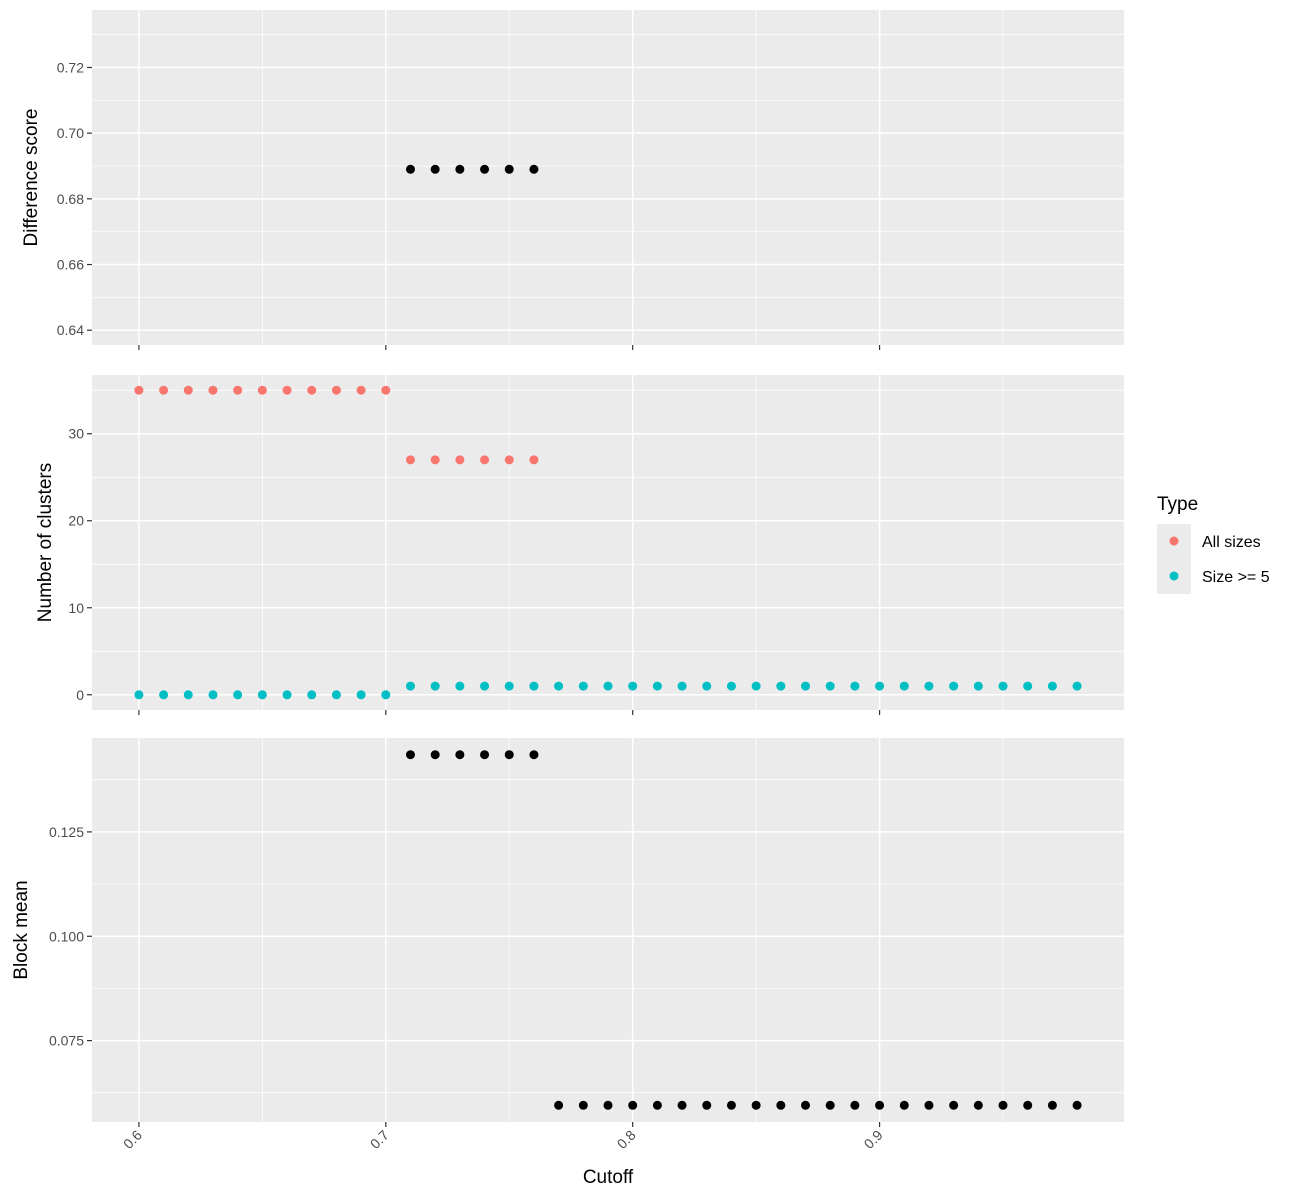 The width and height of the screenshot is (1300, 1200). I want to click on y-axis-title: Number of clusters, so click(45, 542).